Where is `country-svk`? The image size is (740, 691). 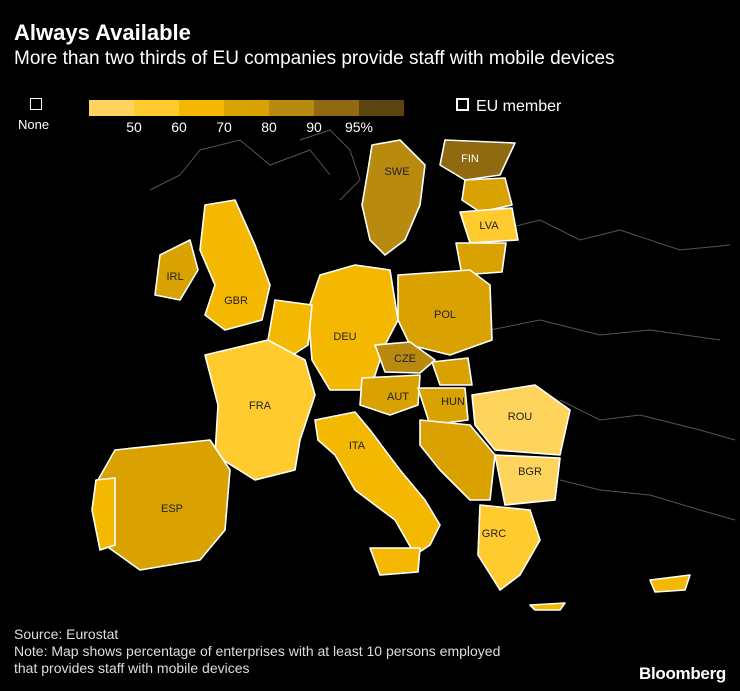
country-svk is located at coordinates (452, 371).